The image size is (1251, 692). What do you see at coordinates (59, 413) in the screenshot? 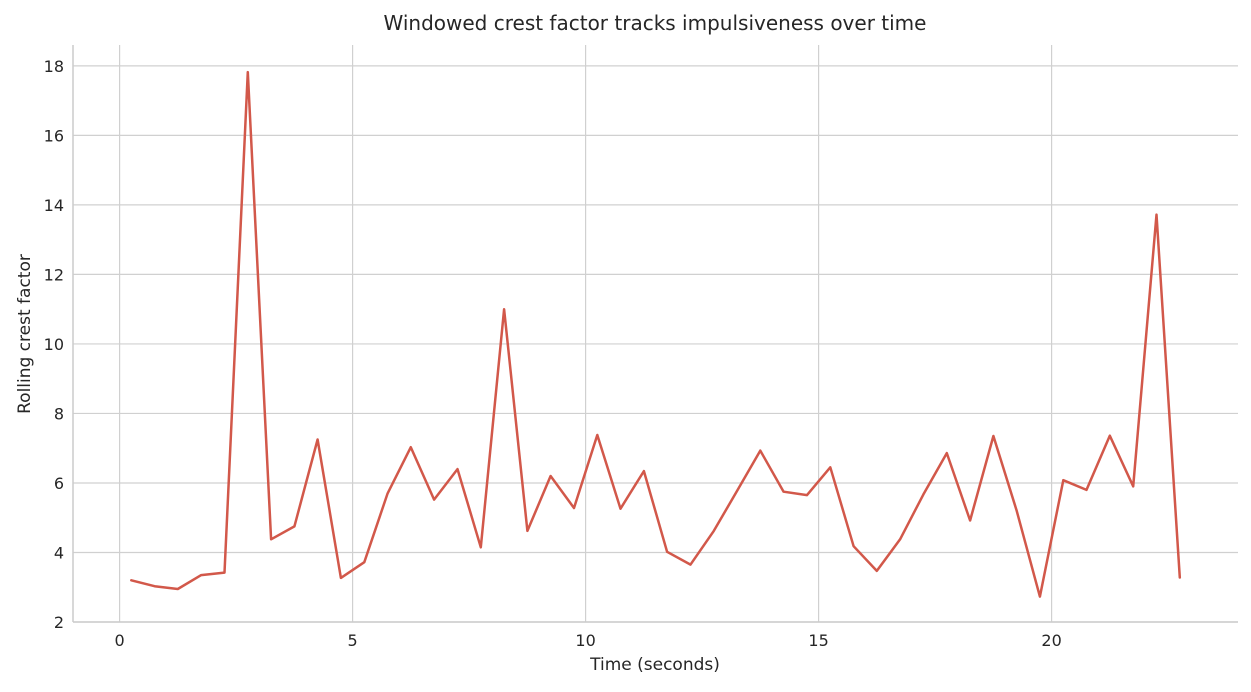
I see `y-tick-label: 8` at bounding box center [59, 413].